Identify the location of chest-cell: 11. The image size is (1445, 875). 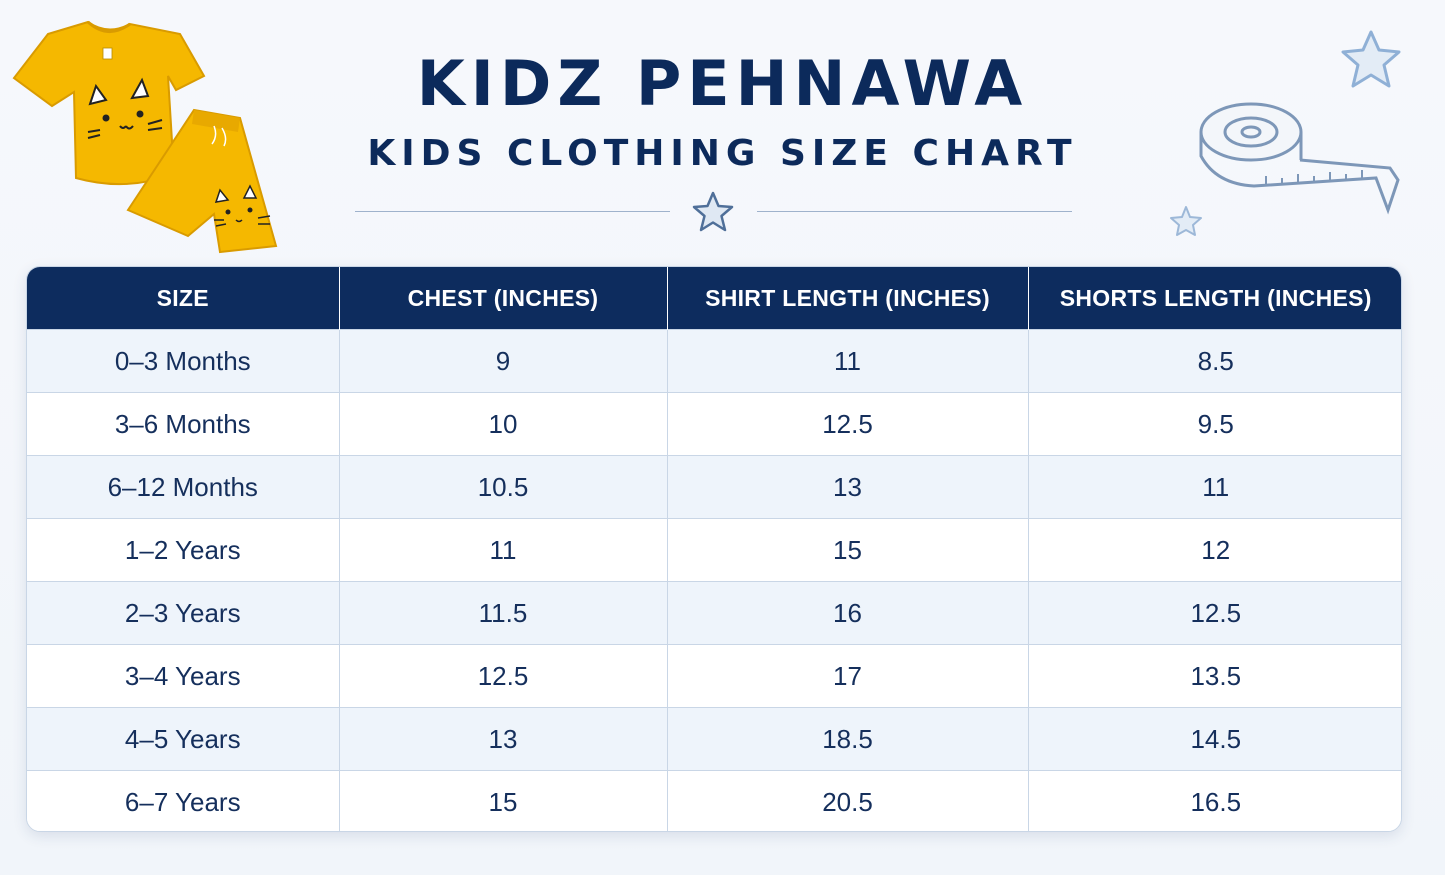
(503, 550).